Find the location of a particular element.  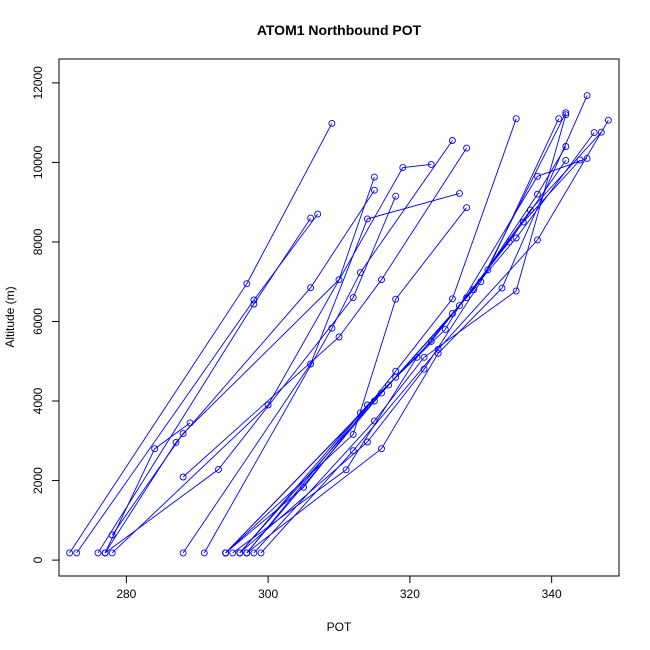

y-tick-label: 0 is located at coordinates (38, 559).